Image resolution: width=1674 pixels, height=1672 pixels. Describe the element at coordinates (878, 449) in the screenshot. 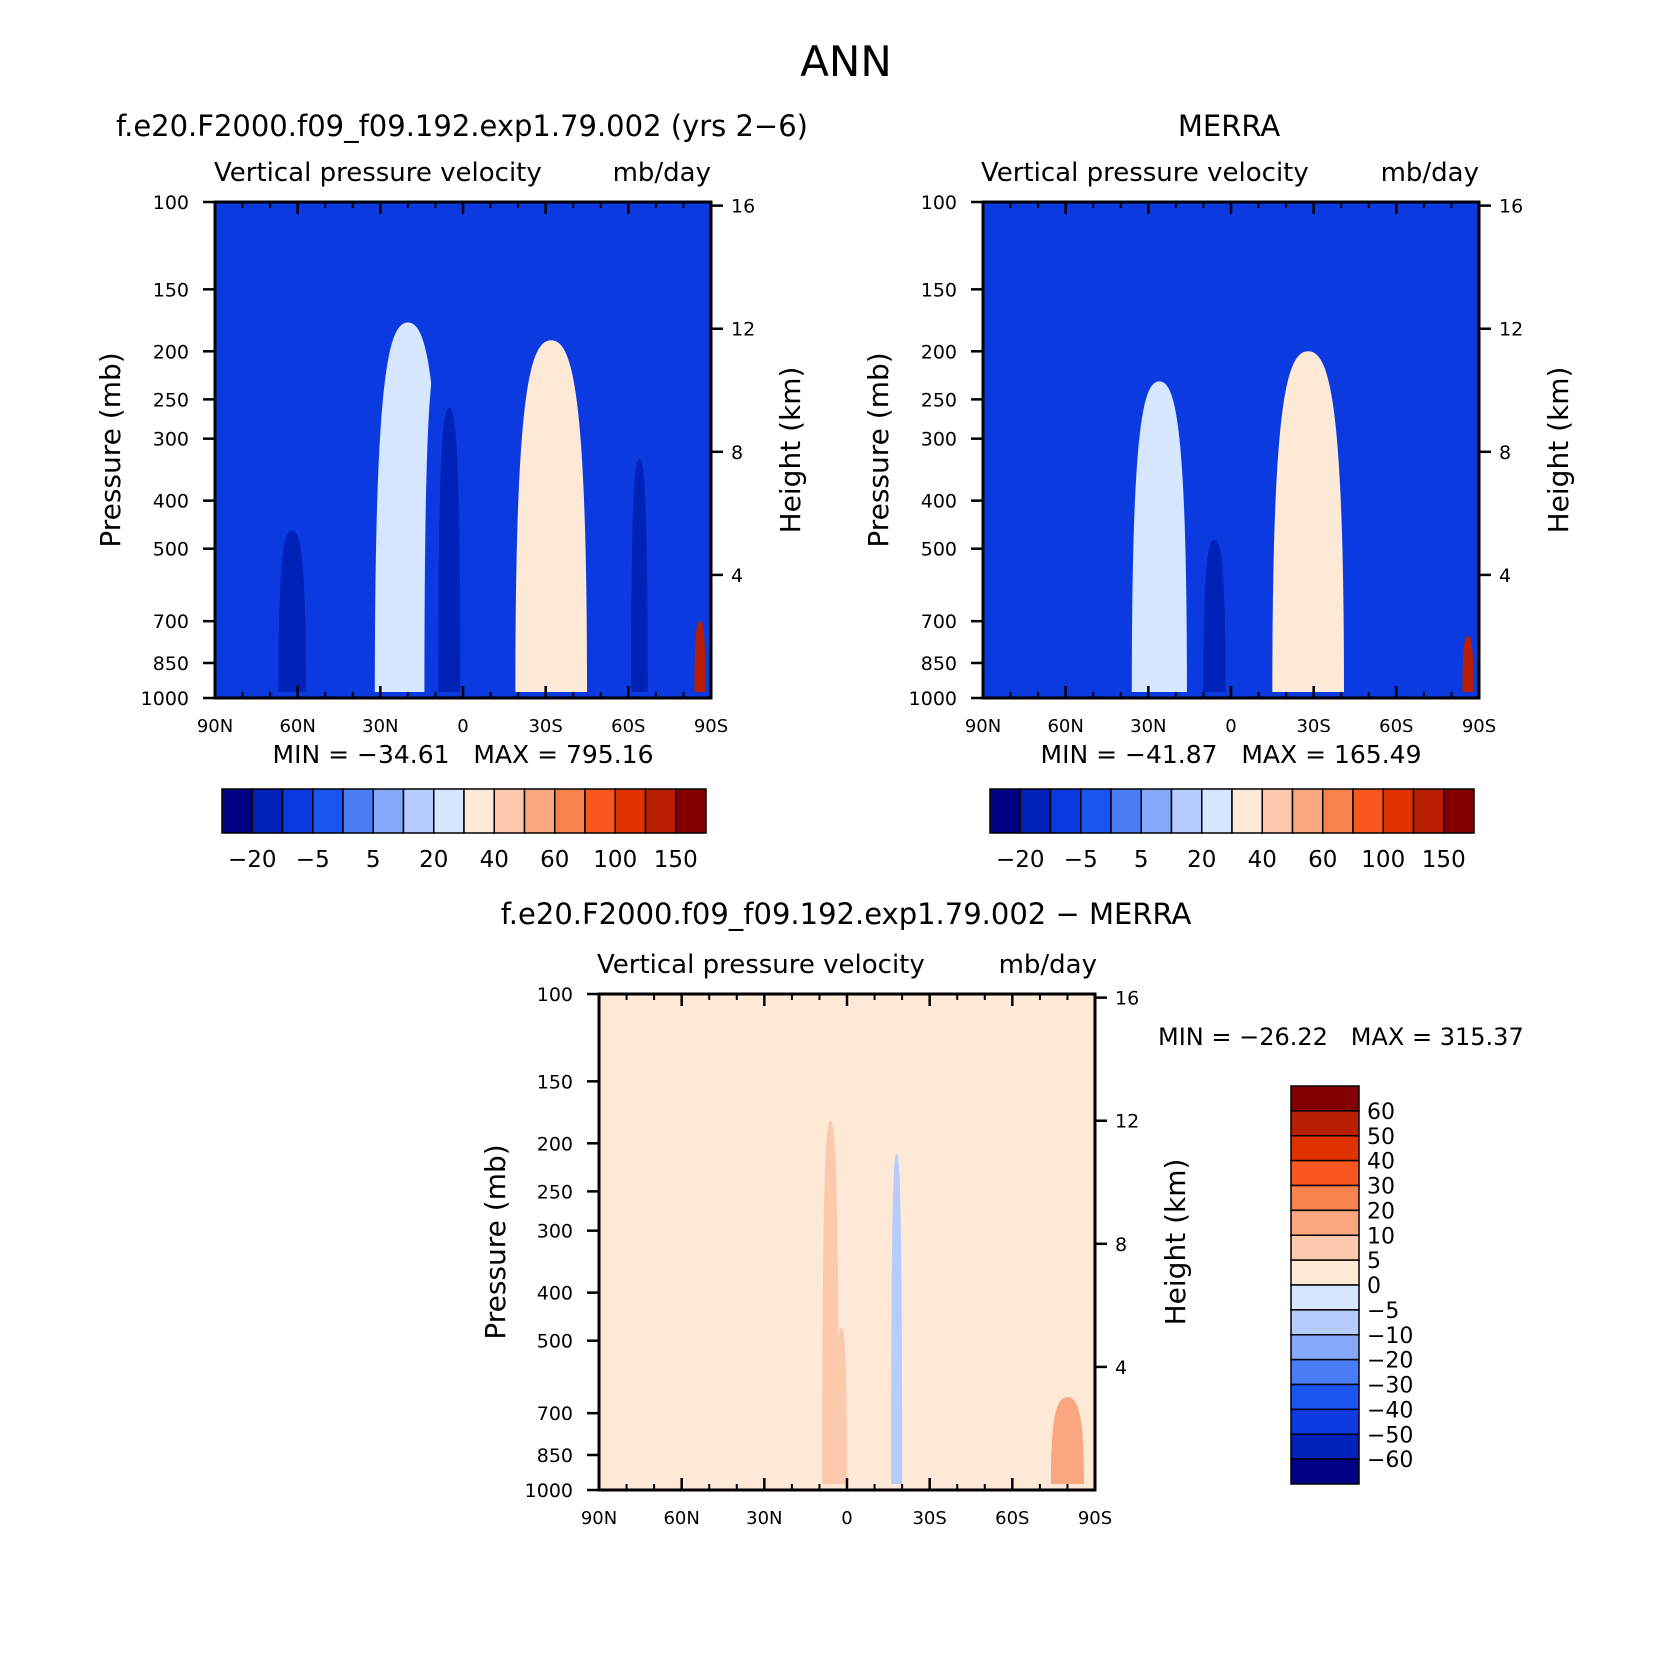

I see `ylabel: Pressure (mb)` at that location.